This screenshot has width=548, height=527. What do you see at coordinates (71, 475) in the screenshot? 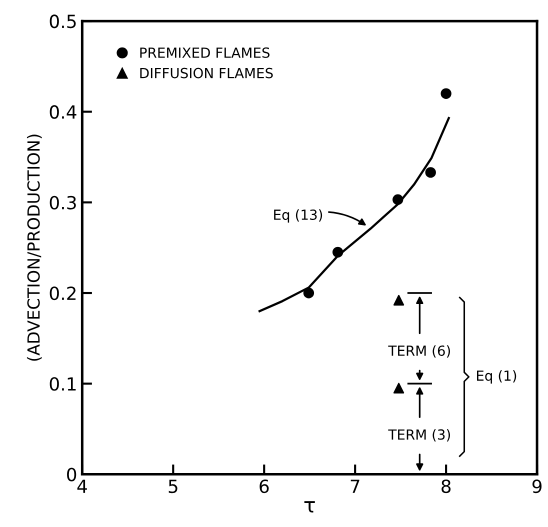
I see `y-tick-label: 0` at bounding box center [71, 475].